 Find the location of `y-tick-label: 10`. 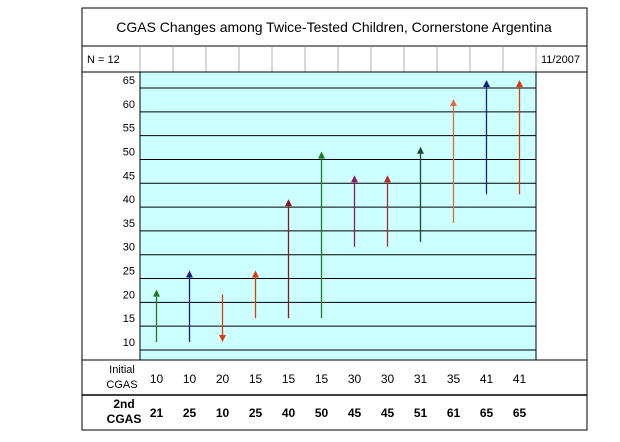

y-tick-label: 10 is located at coordinates (129, 343).